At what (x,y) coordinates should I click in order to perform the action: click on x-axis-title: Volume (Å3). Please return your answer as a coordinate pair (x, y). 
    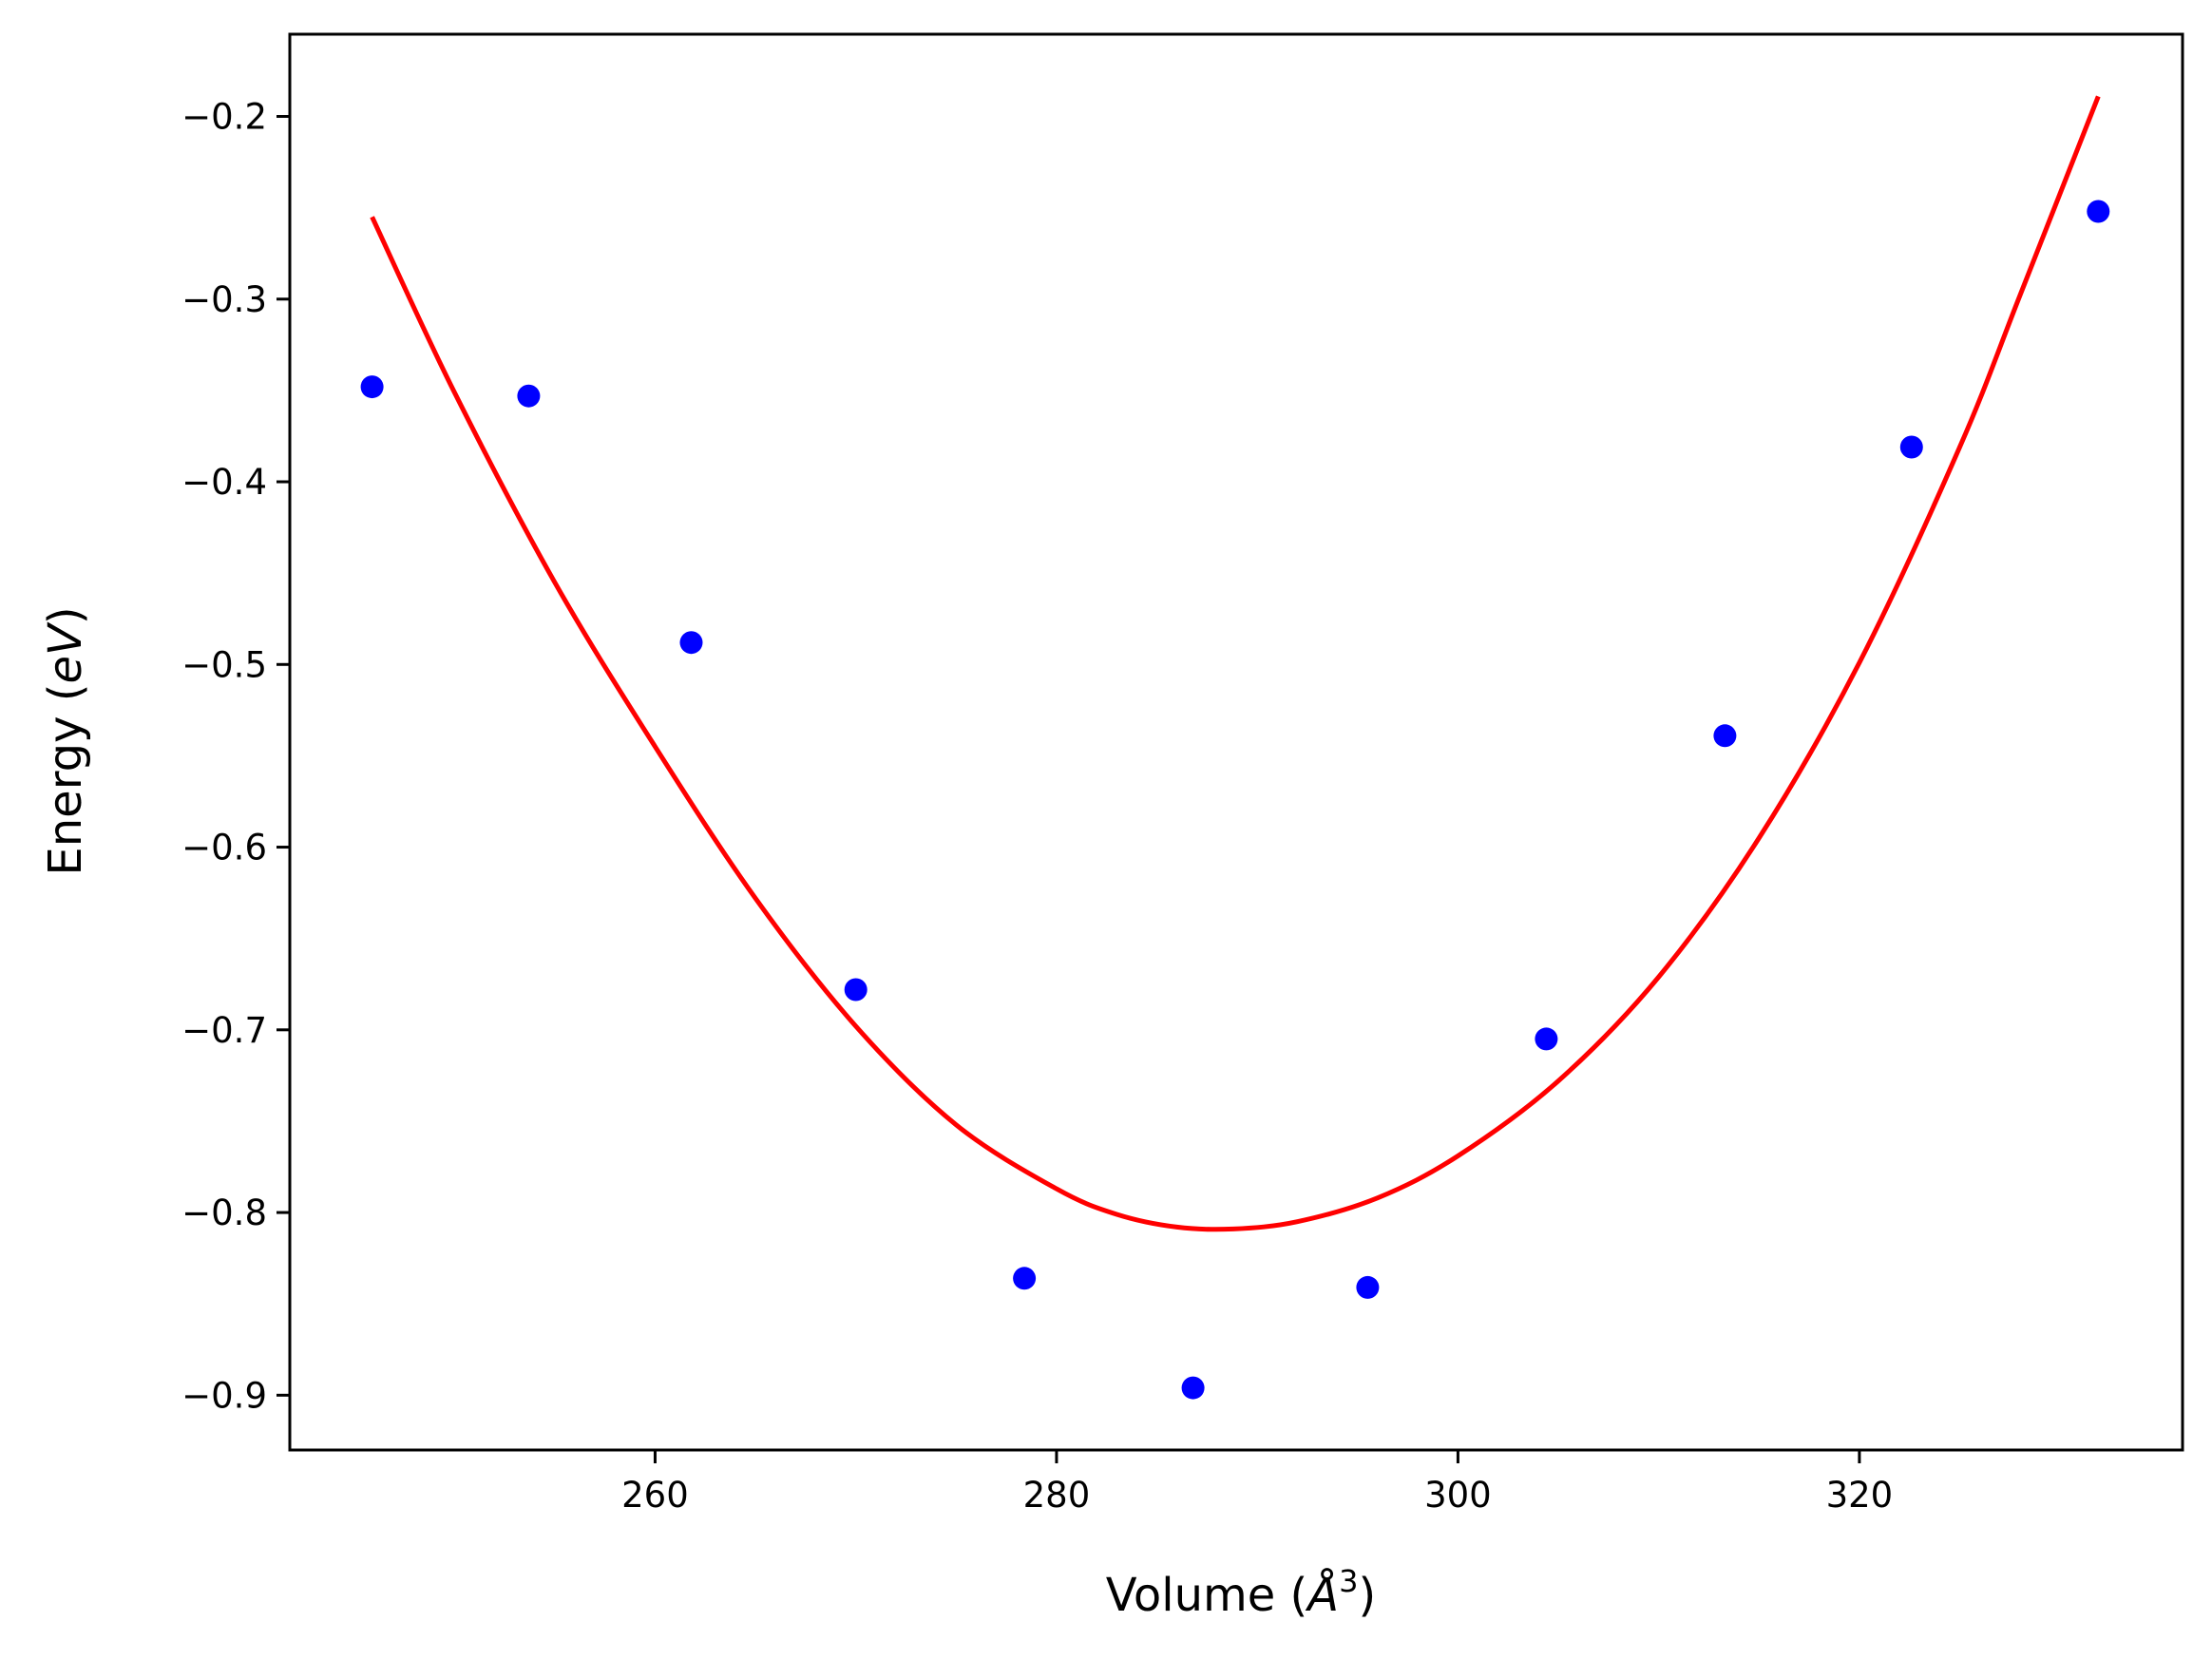
    Looking at the image, I should click on (1241, 1592).